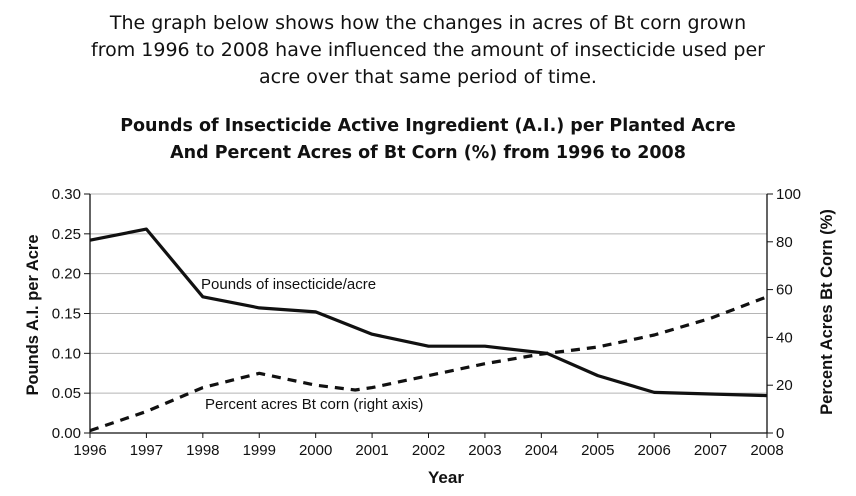 The height and width of the screenshot is (496, 856). What do you see at coordinates (784, 290) in the screenshot?
I see `y-right-tick-label: 60` at bounding box center [784, 290].